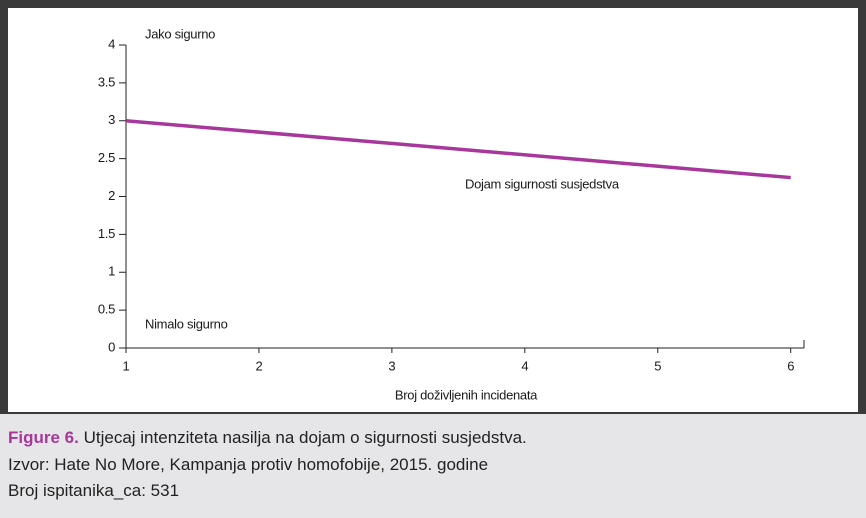  What do you see at coordinates (111, 43) in the screenshot?
I see `y-tick-label: 4` at bounding box center [111, 43].